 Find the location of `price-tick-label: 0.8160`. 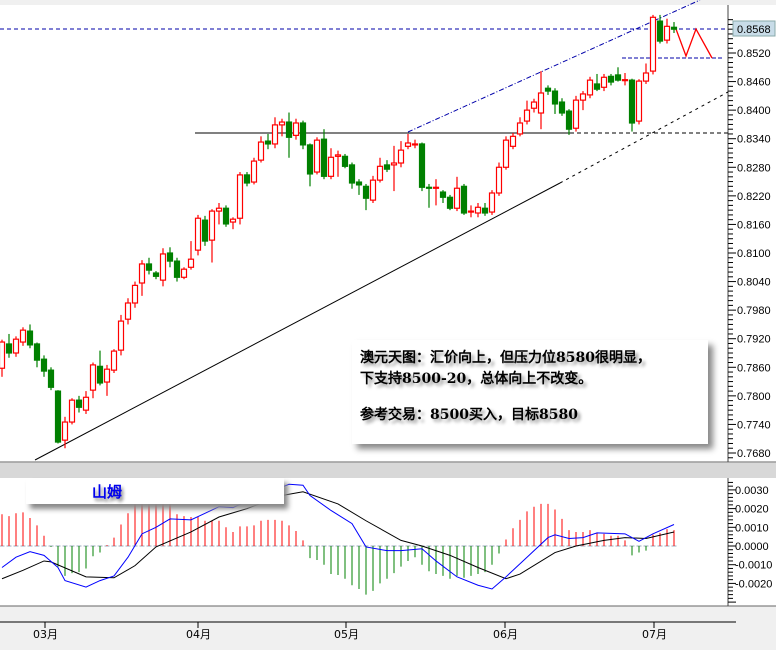

price-tick-label: 0.8160 is located at coordinates (754, 225).